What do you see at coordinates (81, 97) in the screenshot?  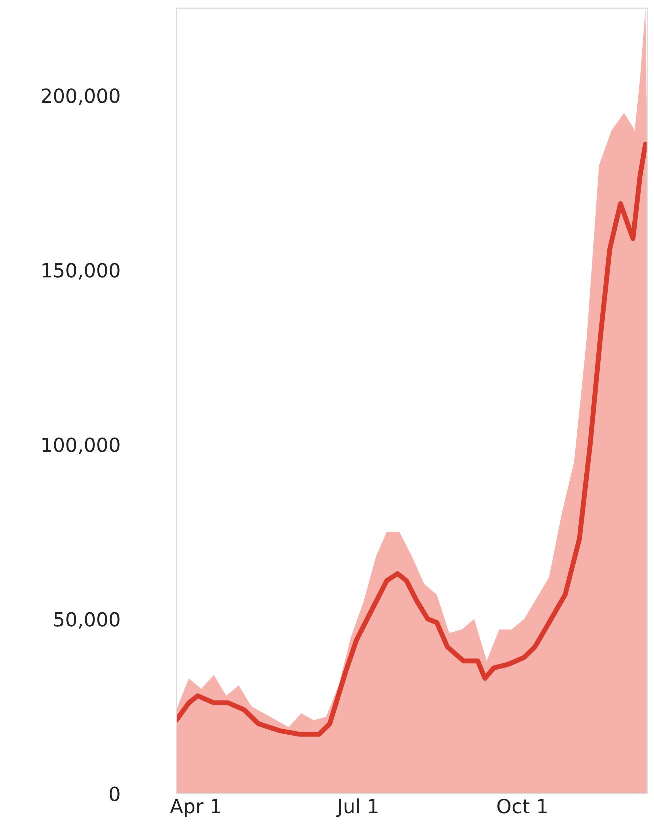 I see `y-tick-label: 200,000` at bounding box center [81, 97].